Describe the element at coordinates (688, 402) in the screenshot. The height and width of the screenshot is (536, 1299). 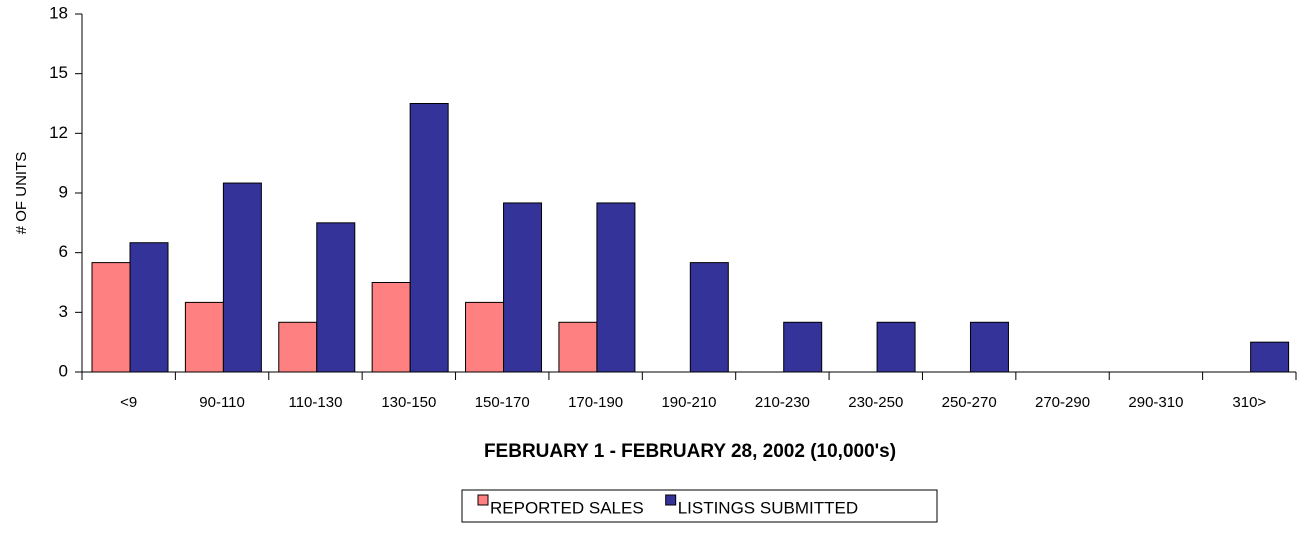
I see `x-tick-label: 190-210` at that location.